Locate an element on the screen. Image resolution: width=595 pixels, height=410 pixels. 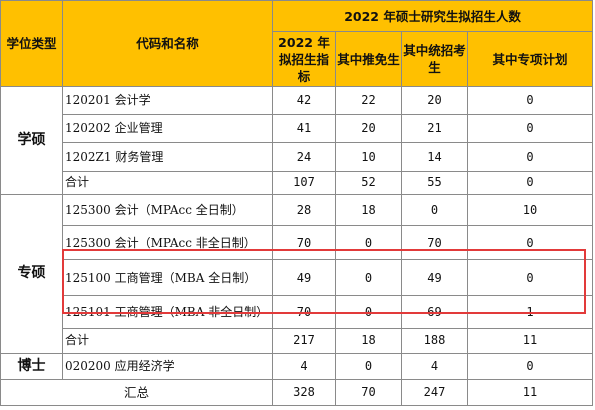
row-unified: 55 is located at coordinates (434, 182).